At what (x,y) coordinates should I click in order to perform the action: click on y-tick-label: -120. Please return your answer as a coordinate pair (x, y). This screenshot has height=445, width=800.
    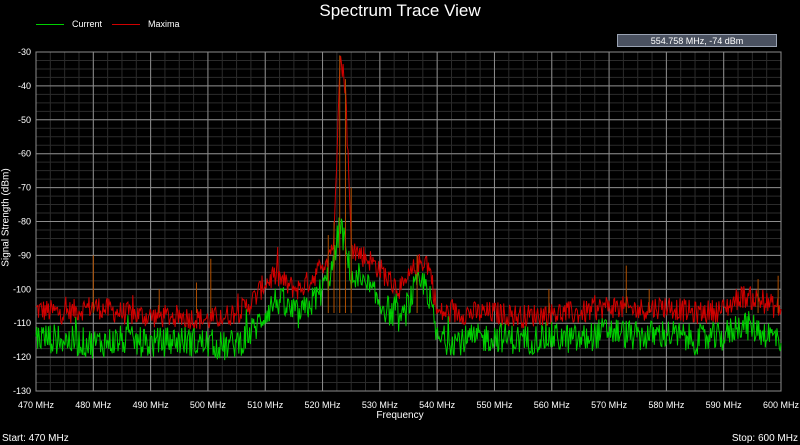
    Looking at the image, I should click on (22, 357).